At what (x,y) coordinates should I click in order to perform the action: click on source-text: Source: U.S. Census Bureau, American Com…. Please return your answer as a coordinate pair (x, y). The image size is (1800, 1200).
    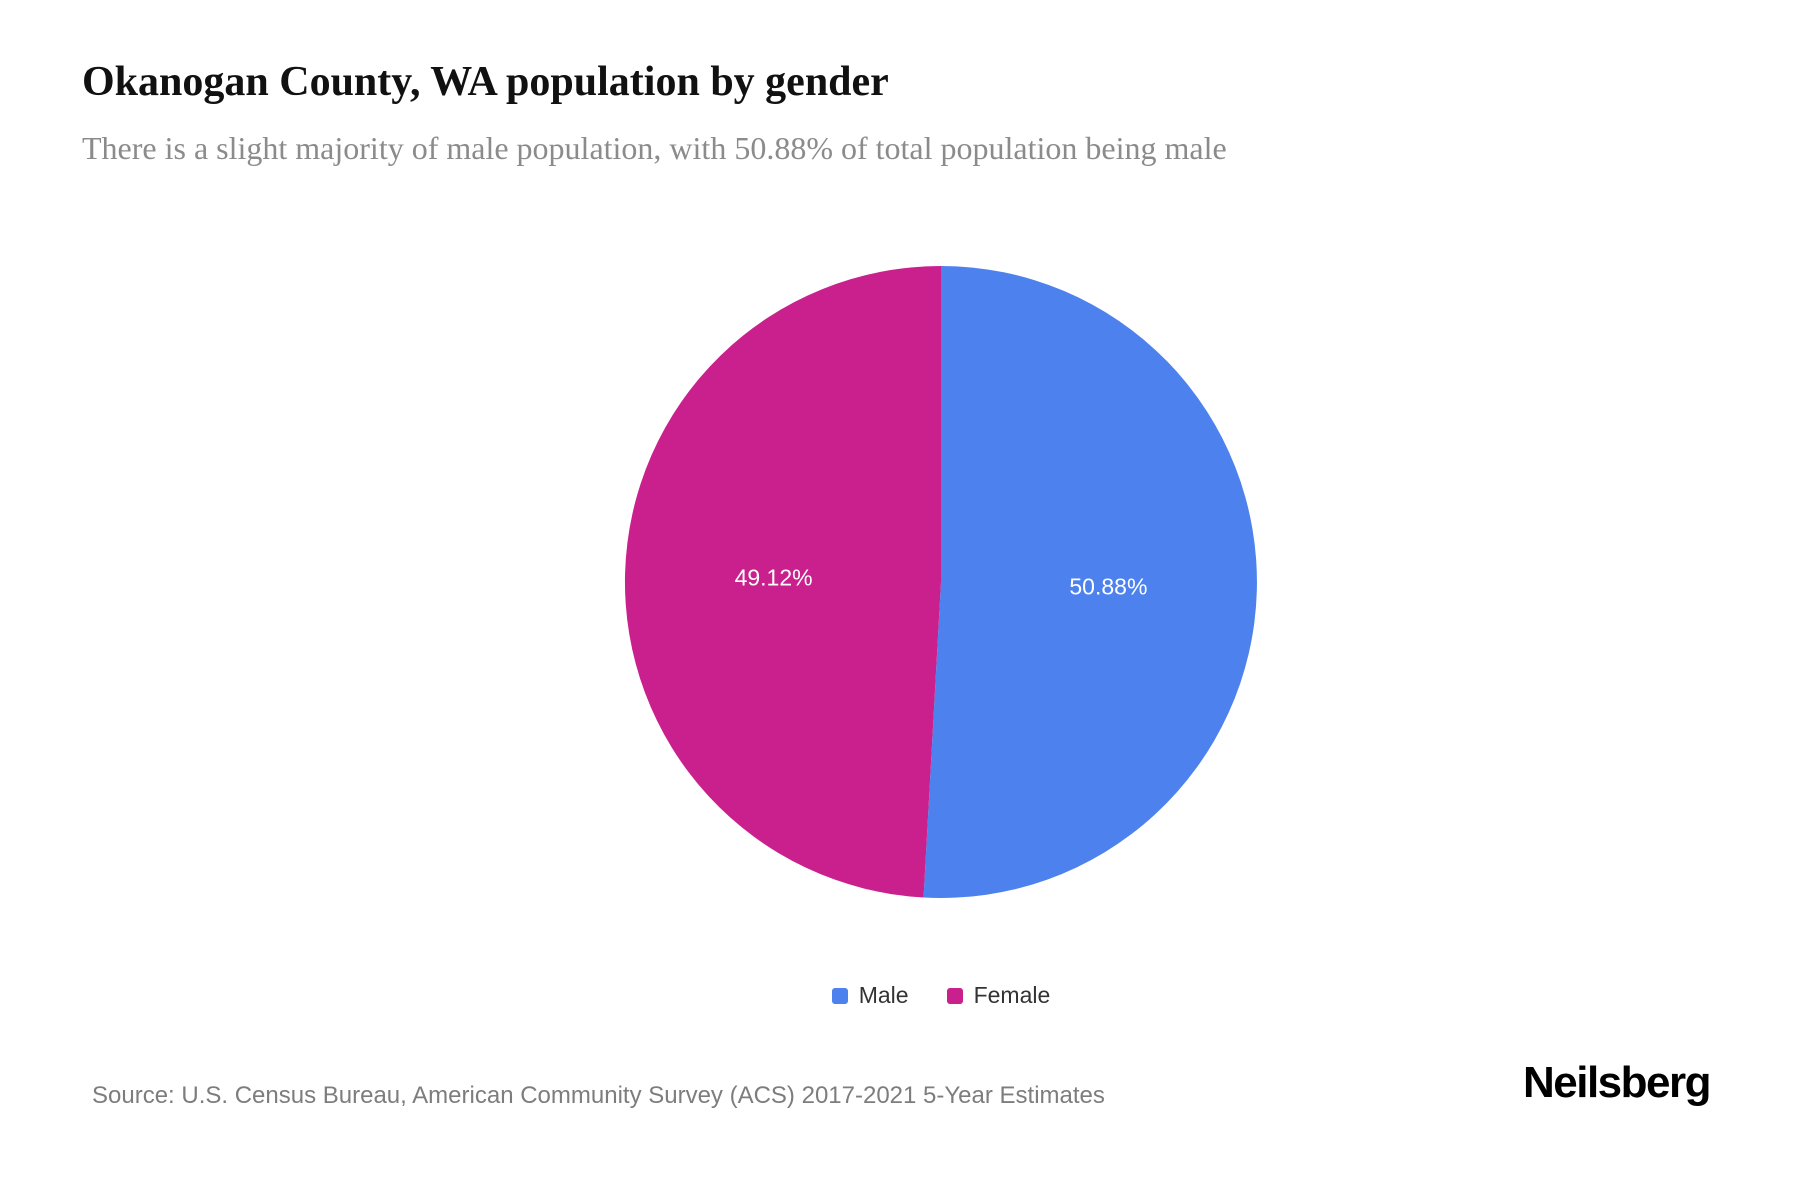
    Looking at the image, I should click on (598, 1095).